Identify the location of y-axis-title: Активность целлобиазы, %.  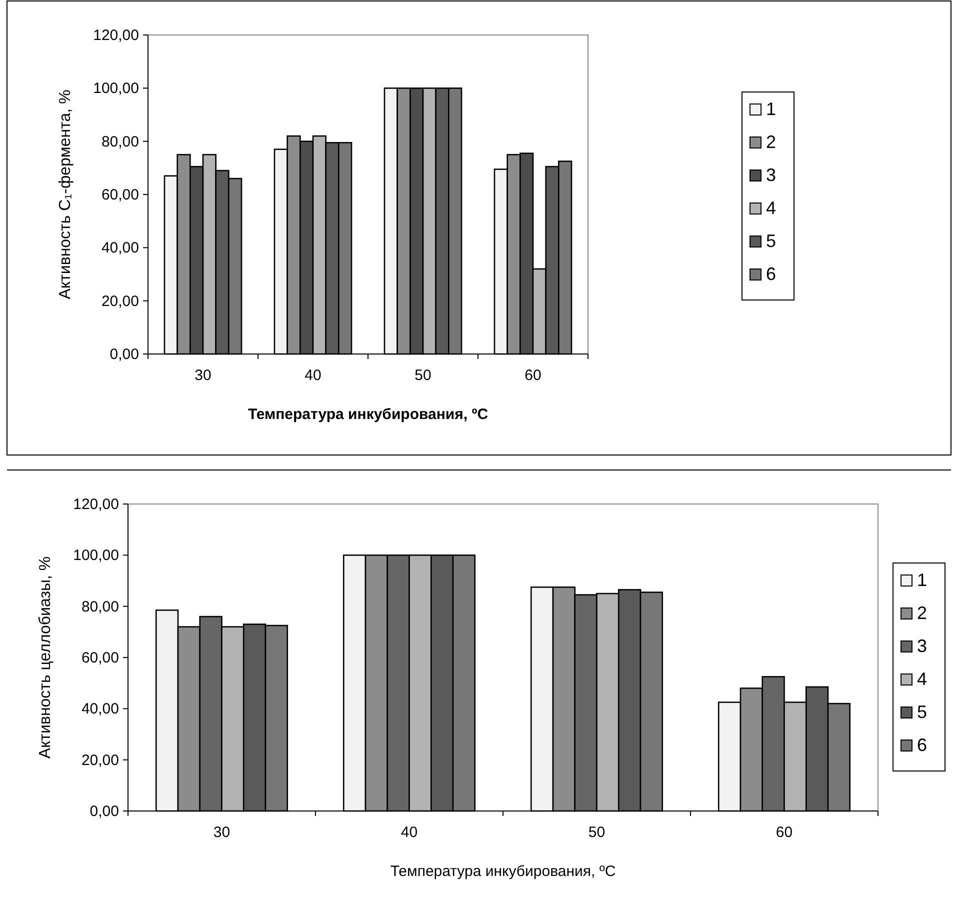
(45, 657).